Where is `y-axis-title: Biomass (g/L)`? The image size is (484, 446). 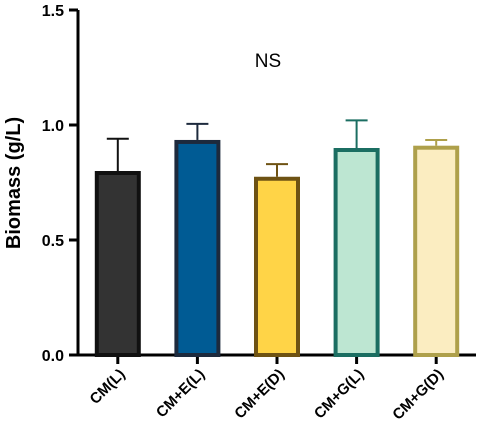
y-axis-title: Biomass (g/L) is located at coordinates (14, 183).